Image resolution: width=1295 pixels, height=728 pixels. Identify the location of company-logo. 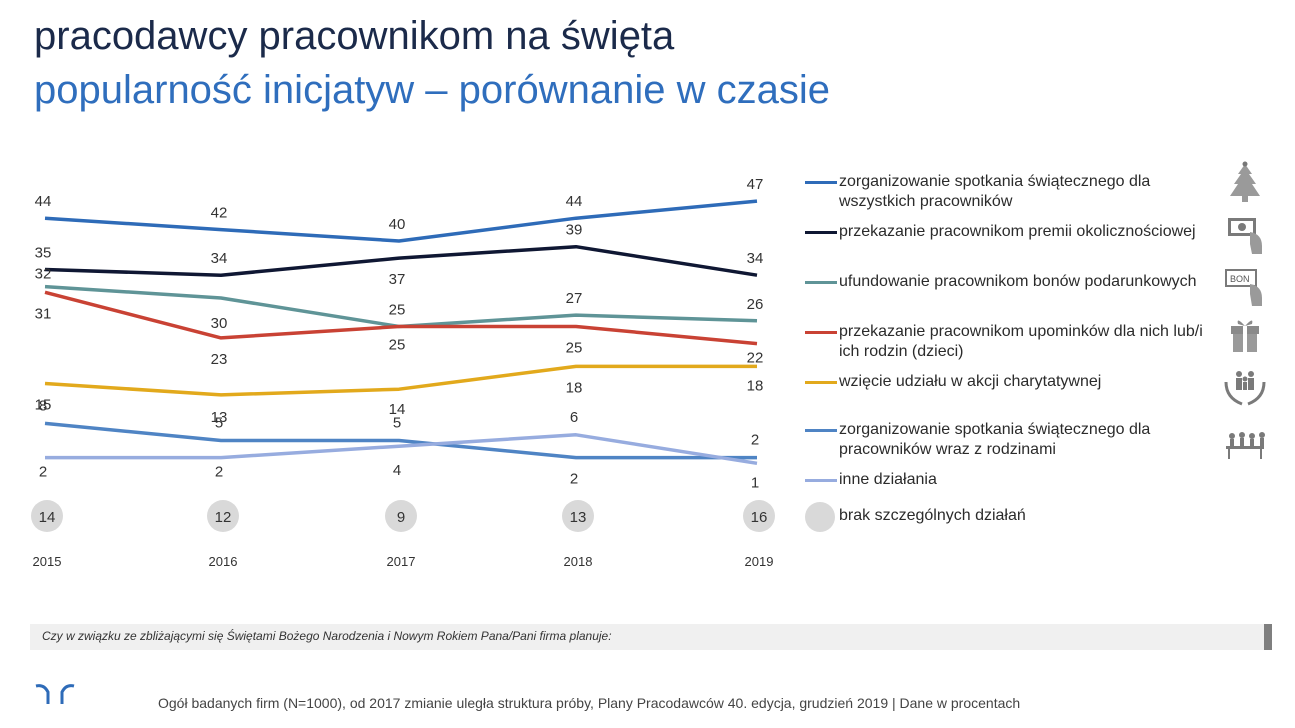
(55, 696).